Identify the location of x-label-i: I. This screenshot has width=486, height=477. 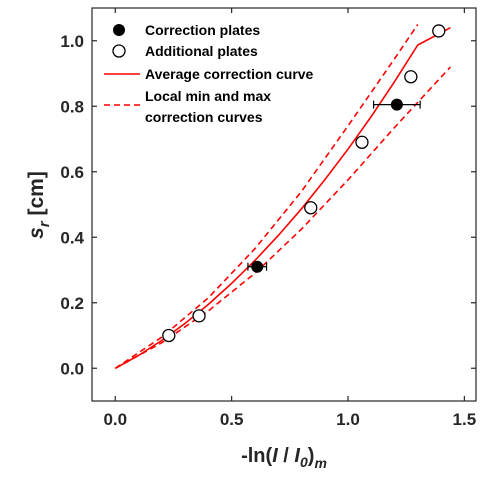
(275, 456).